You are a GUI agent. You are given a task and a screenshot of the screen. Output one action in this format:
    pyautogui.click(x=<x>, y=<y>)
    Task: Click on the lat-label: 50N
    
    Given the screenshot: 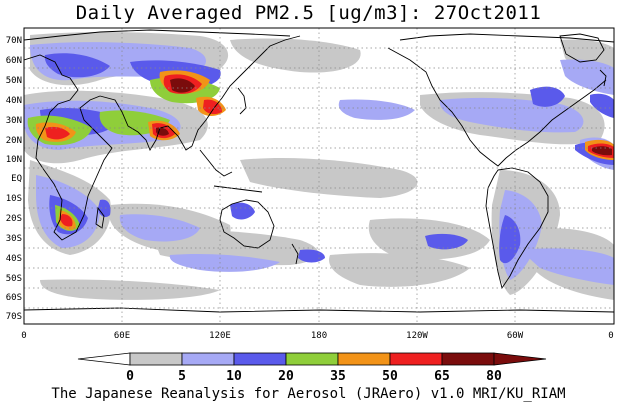 What is the action you would take?
    pyautogui.click(x=14, y=81)
    